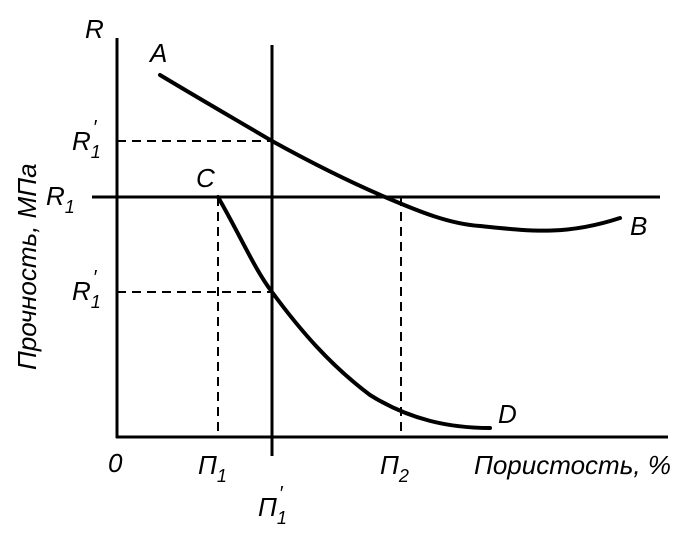  Describe the element at coordinates (403, 476) in the screenshot. I see `label-part: 2` at that location.